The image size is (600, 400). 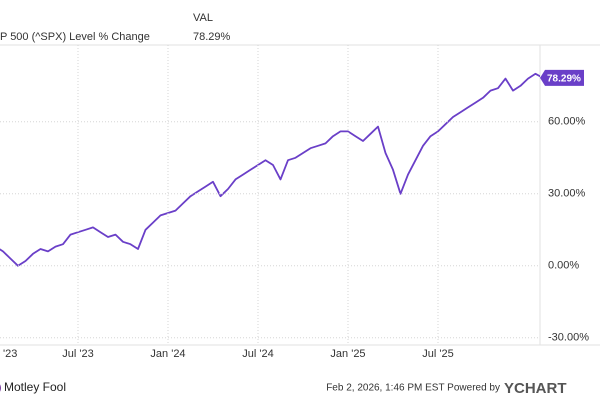 I want to click on value-label-box, so click(x=562, y=77).